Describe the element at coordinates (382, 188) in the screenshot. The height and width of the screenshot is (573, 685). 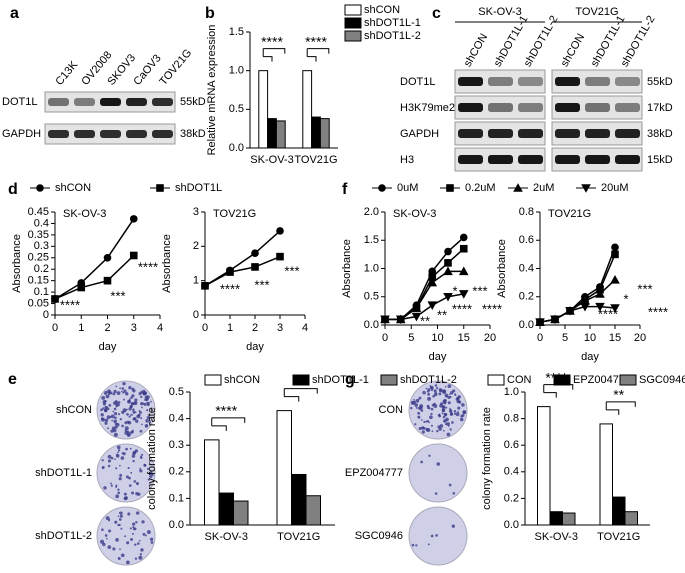
I see `legend-marker` at that location.